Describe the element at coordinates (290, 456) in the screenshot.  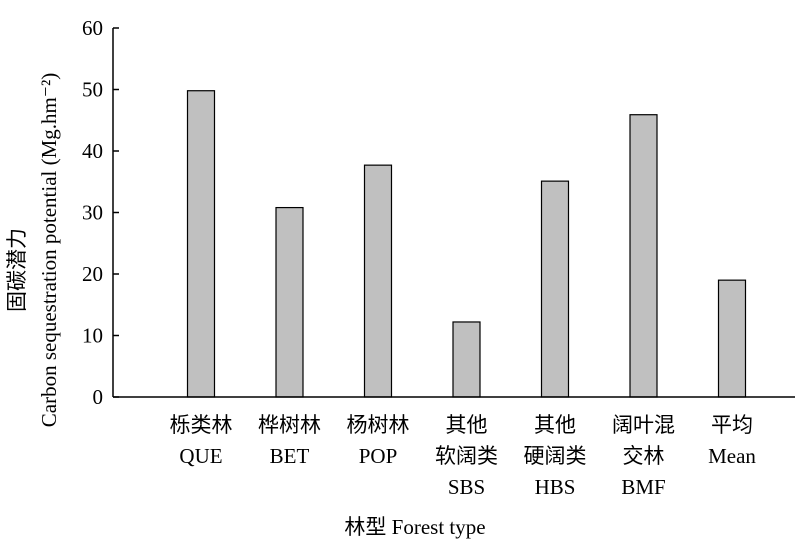
I see `category-label-bet: BET` at that location.